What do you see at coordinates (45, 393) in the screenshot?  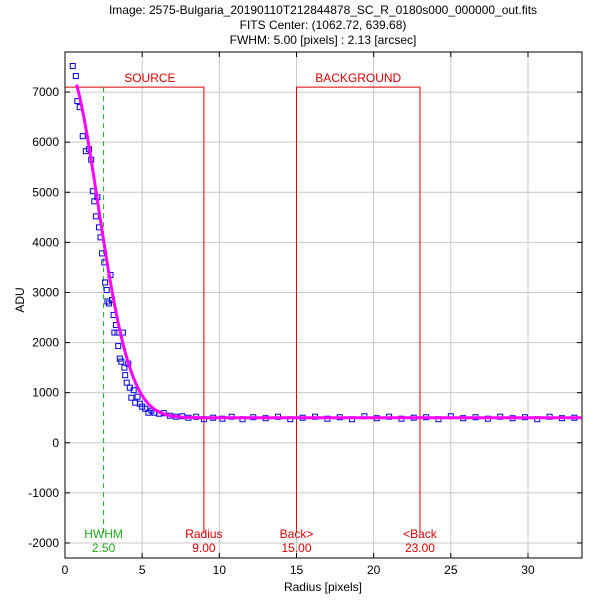 I see `y-tick-label: 1000` at bounding box center [45, 393].